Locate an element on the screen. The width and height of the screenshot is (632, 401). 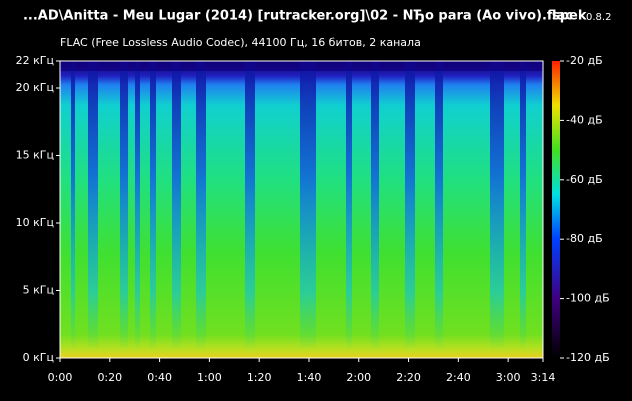
x-tick-label: 1:00 is located at coordinates (209, 377).